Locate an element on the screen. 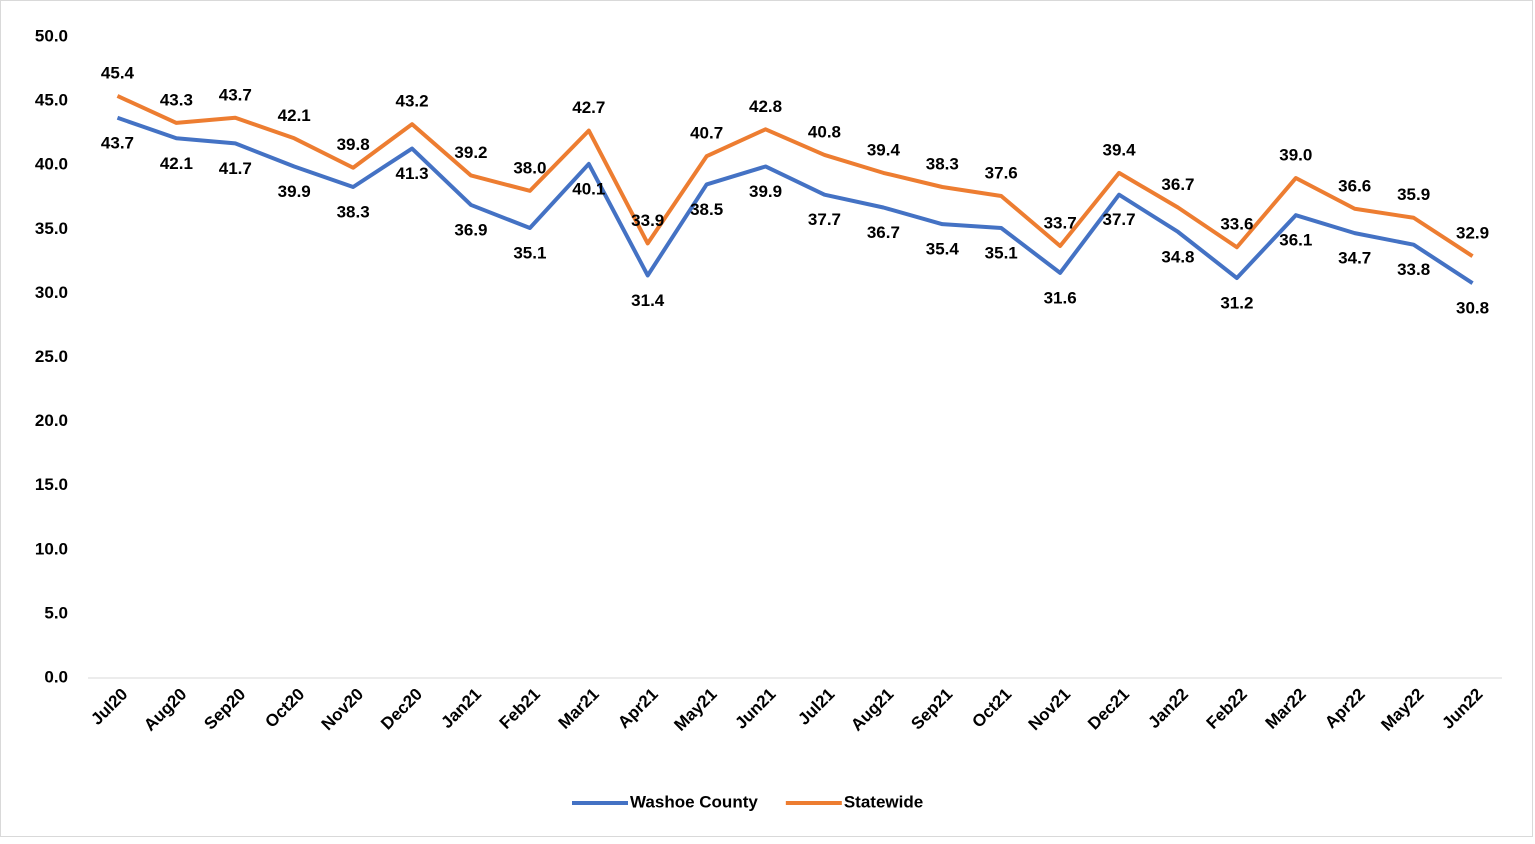  data-label: 33.6 is located at coordinates (1236, 224).